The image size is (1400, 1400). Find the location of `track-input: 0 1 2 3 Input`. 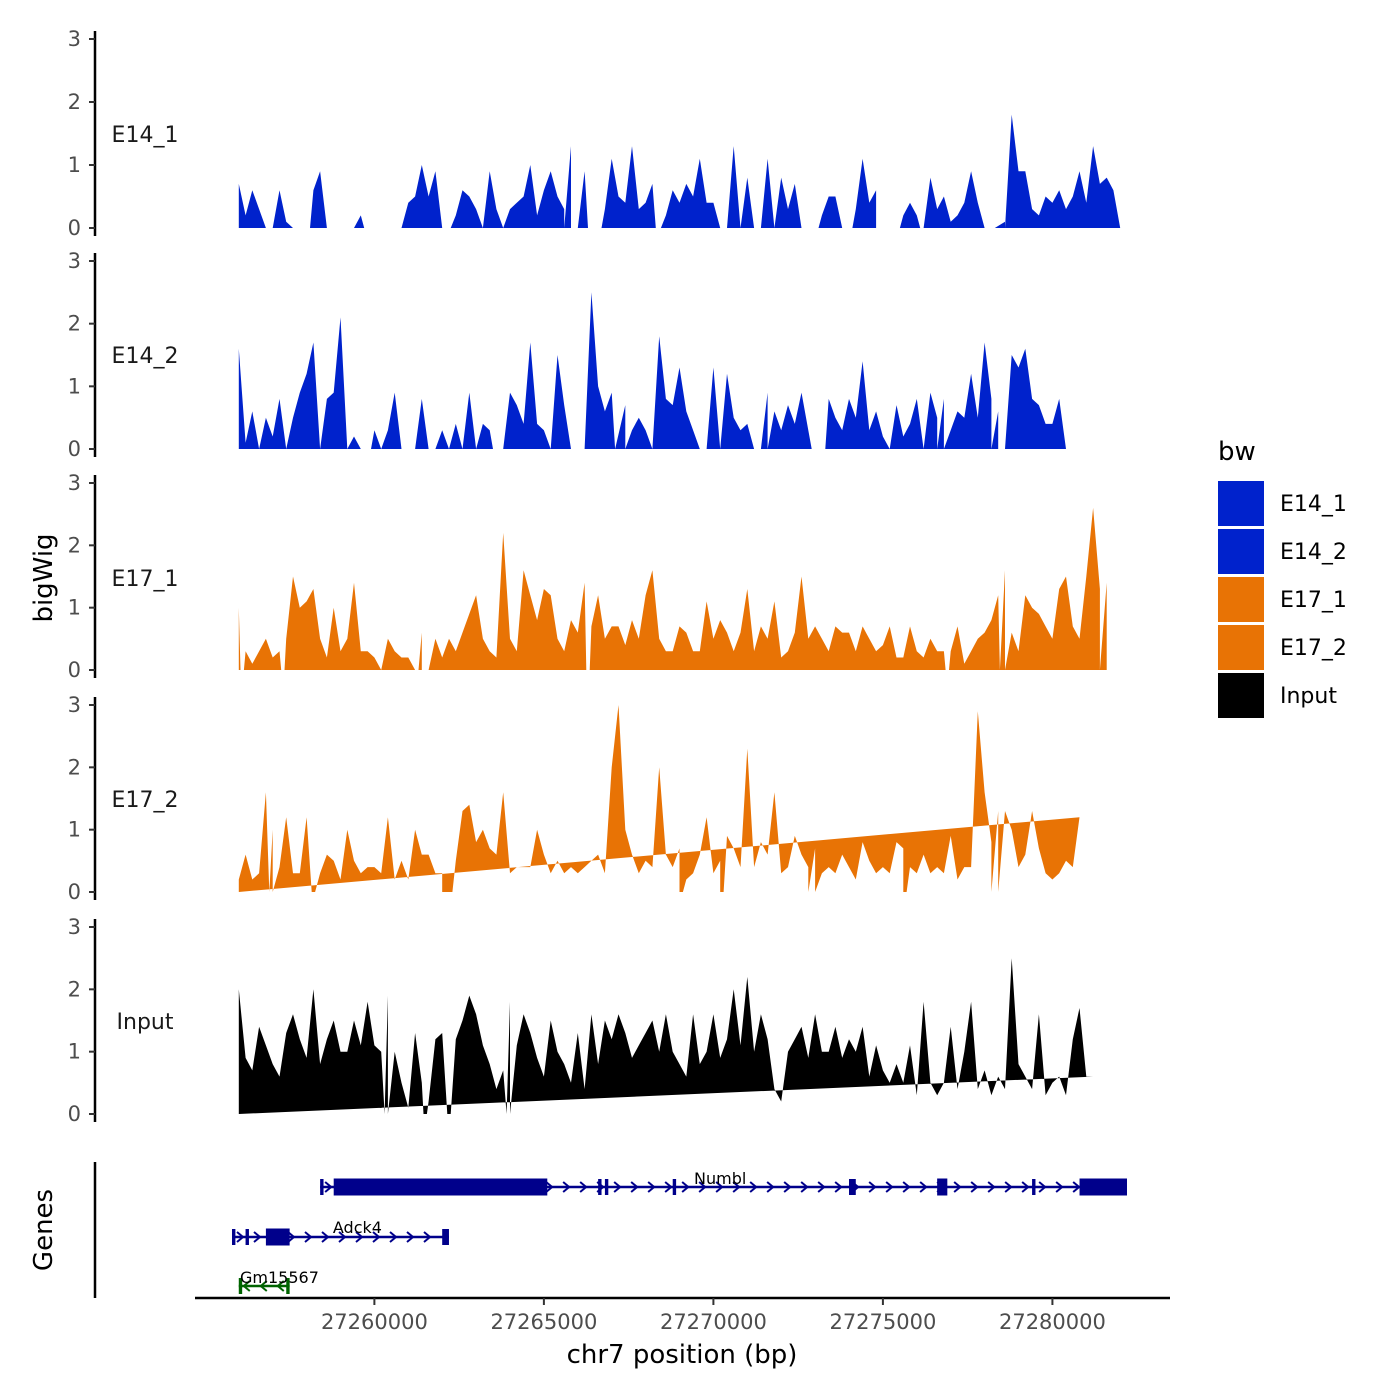

track-input: 0 1 2 3 Input is located at coordinates (581, 1020).